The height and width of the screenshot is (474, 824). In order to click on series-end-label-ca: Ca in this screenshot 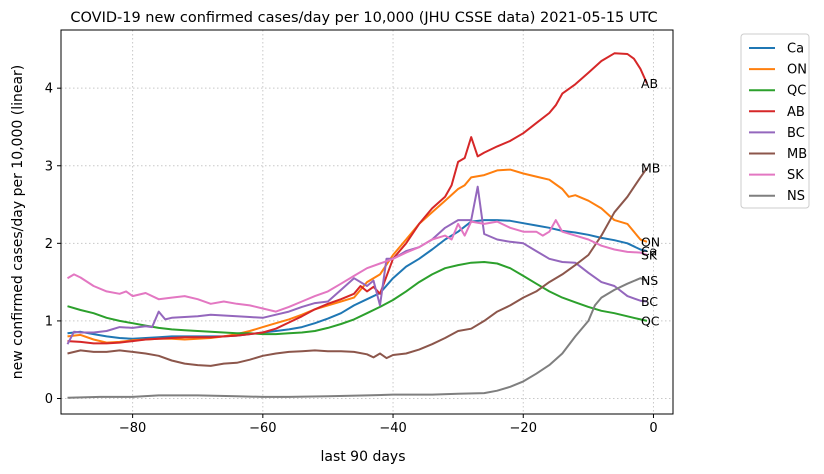, I will do `click(649, 251)`.